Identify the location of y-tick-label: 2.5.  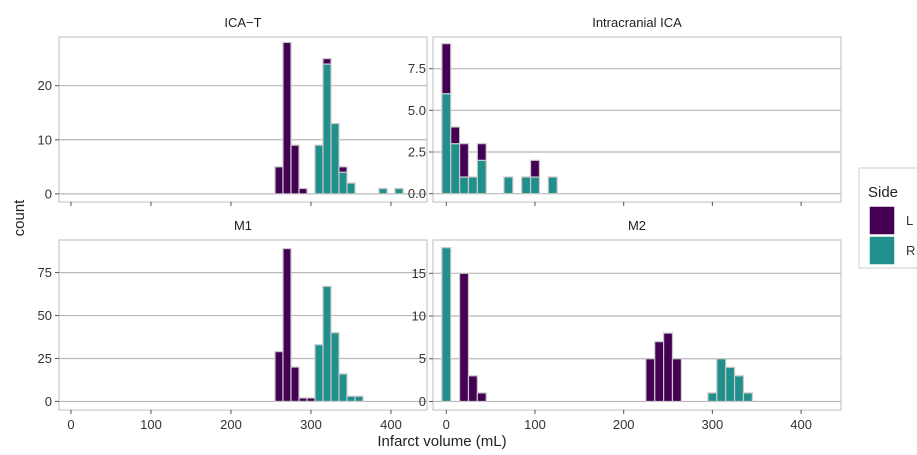
(417, 152).